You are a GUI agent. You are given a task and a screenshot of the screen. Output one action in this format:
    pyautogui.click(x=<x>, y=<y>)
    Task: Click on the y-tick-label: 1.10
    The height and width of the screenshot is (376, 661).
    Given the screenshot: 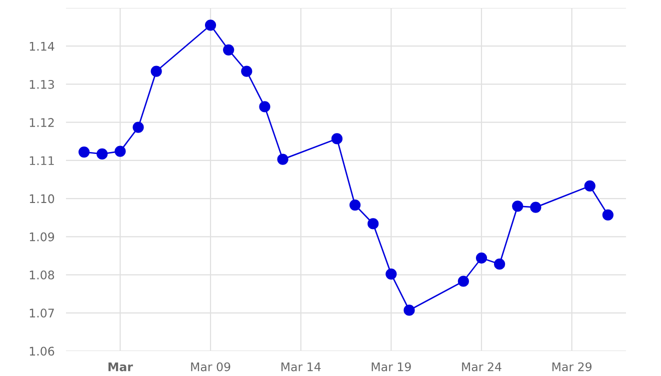 What is the action you would take?
    pyautogui.click(x=42, y=199)
    